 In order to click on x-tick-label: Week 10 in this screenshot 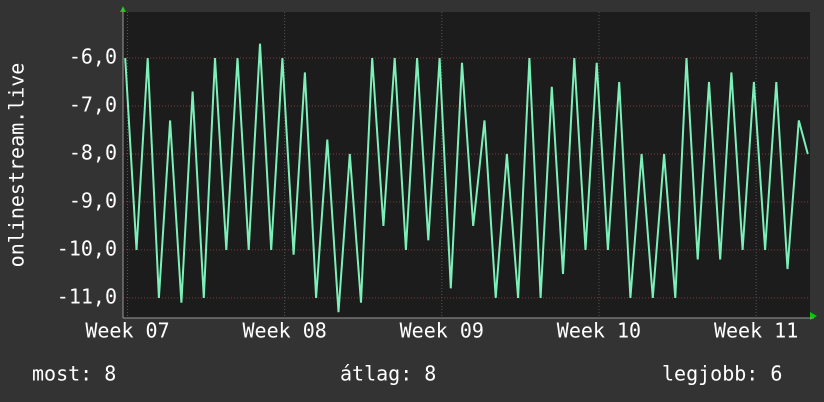, I will do `click(599, 331)`.